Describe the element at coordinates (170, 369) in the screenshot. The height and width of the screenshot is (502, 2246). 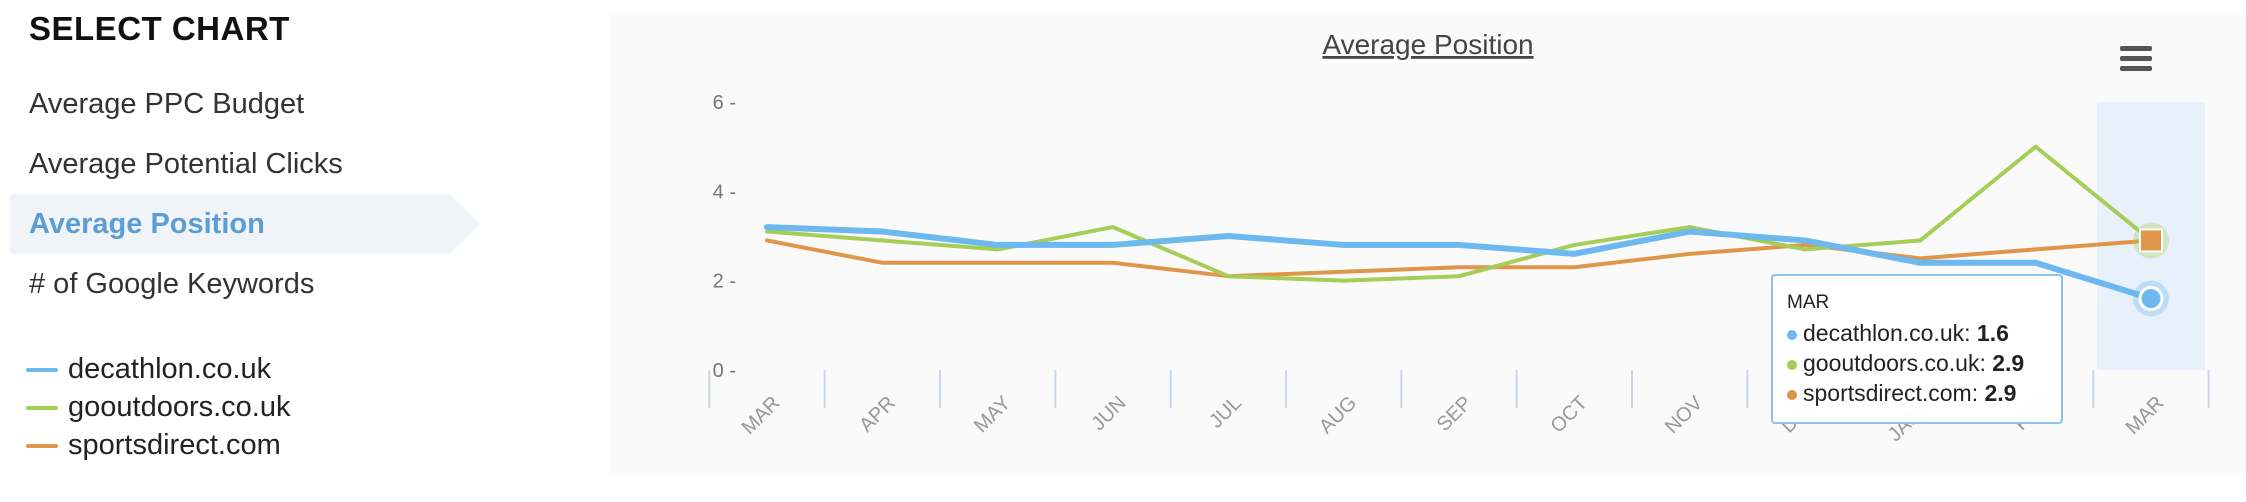
I see `legend-label: decathlon.co.uk` at that location.